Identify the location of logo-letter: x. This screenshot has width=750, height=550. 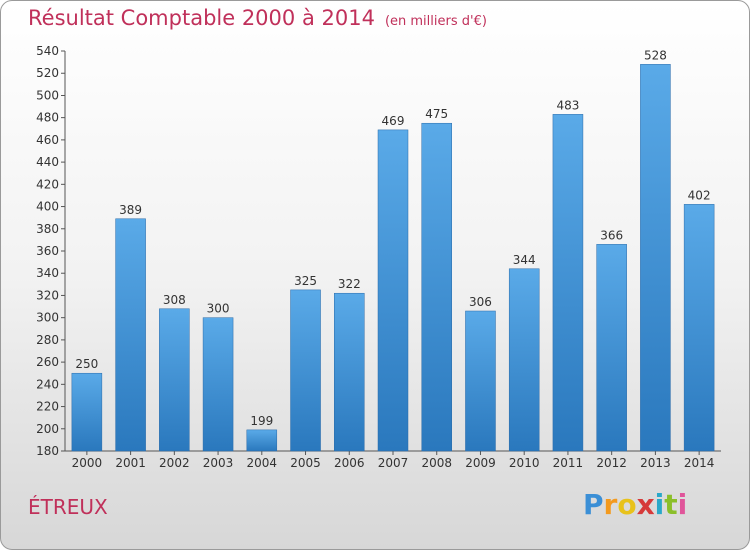
(645, 504).